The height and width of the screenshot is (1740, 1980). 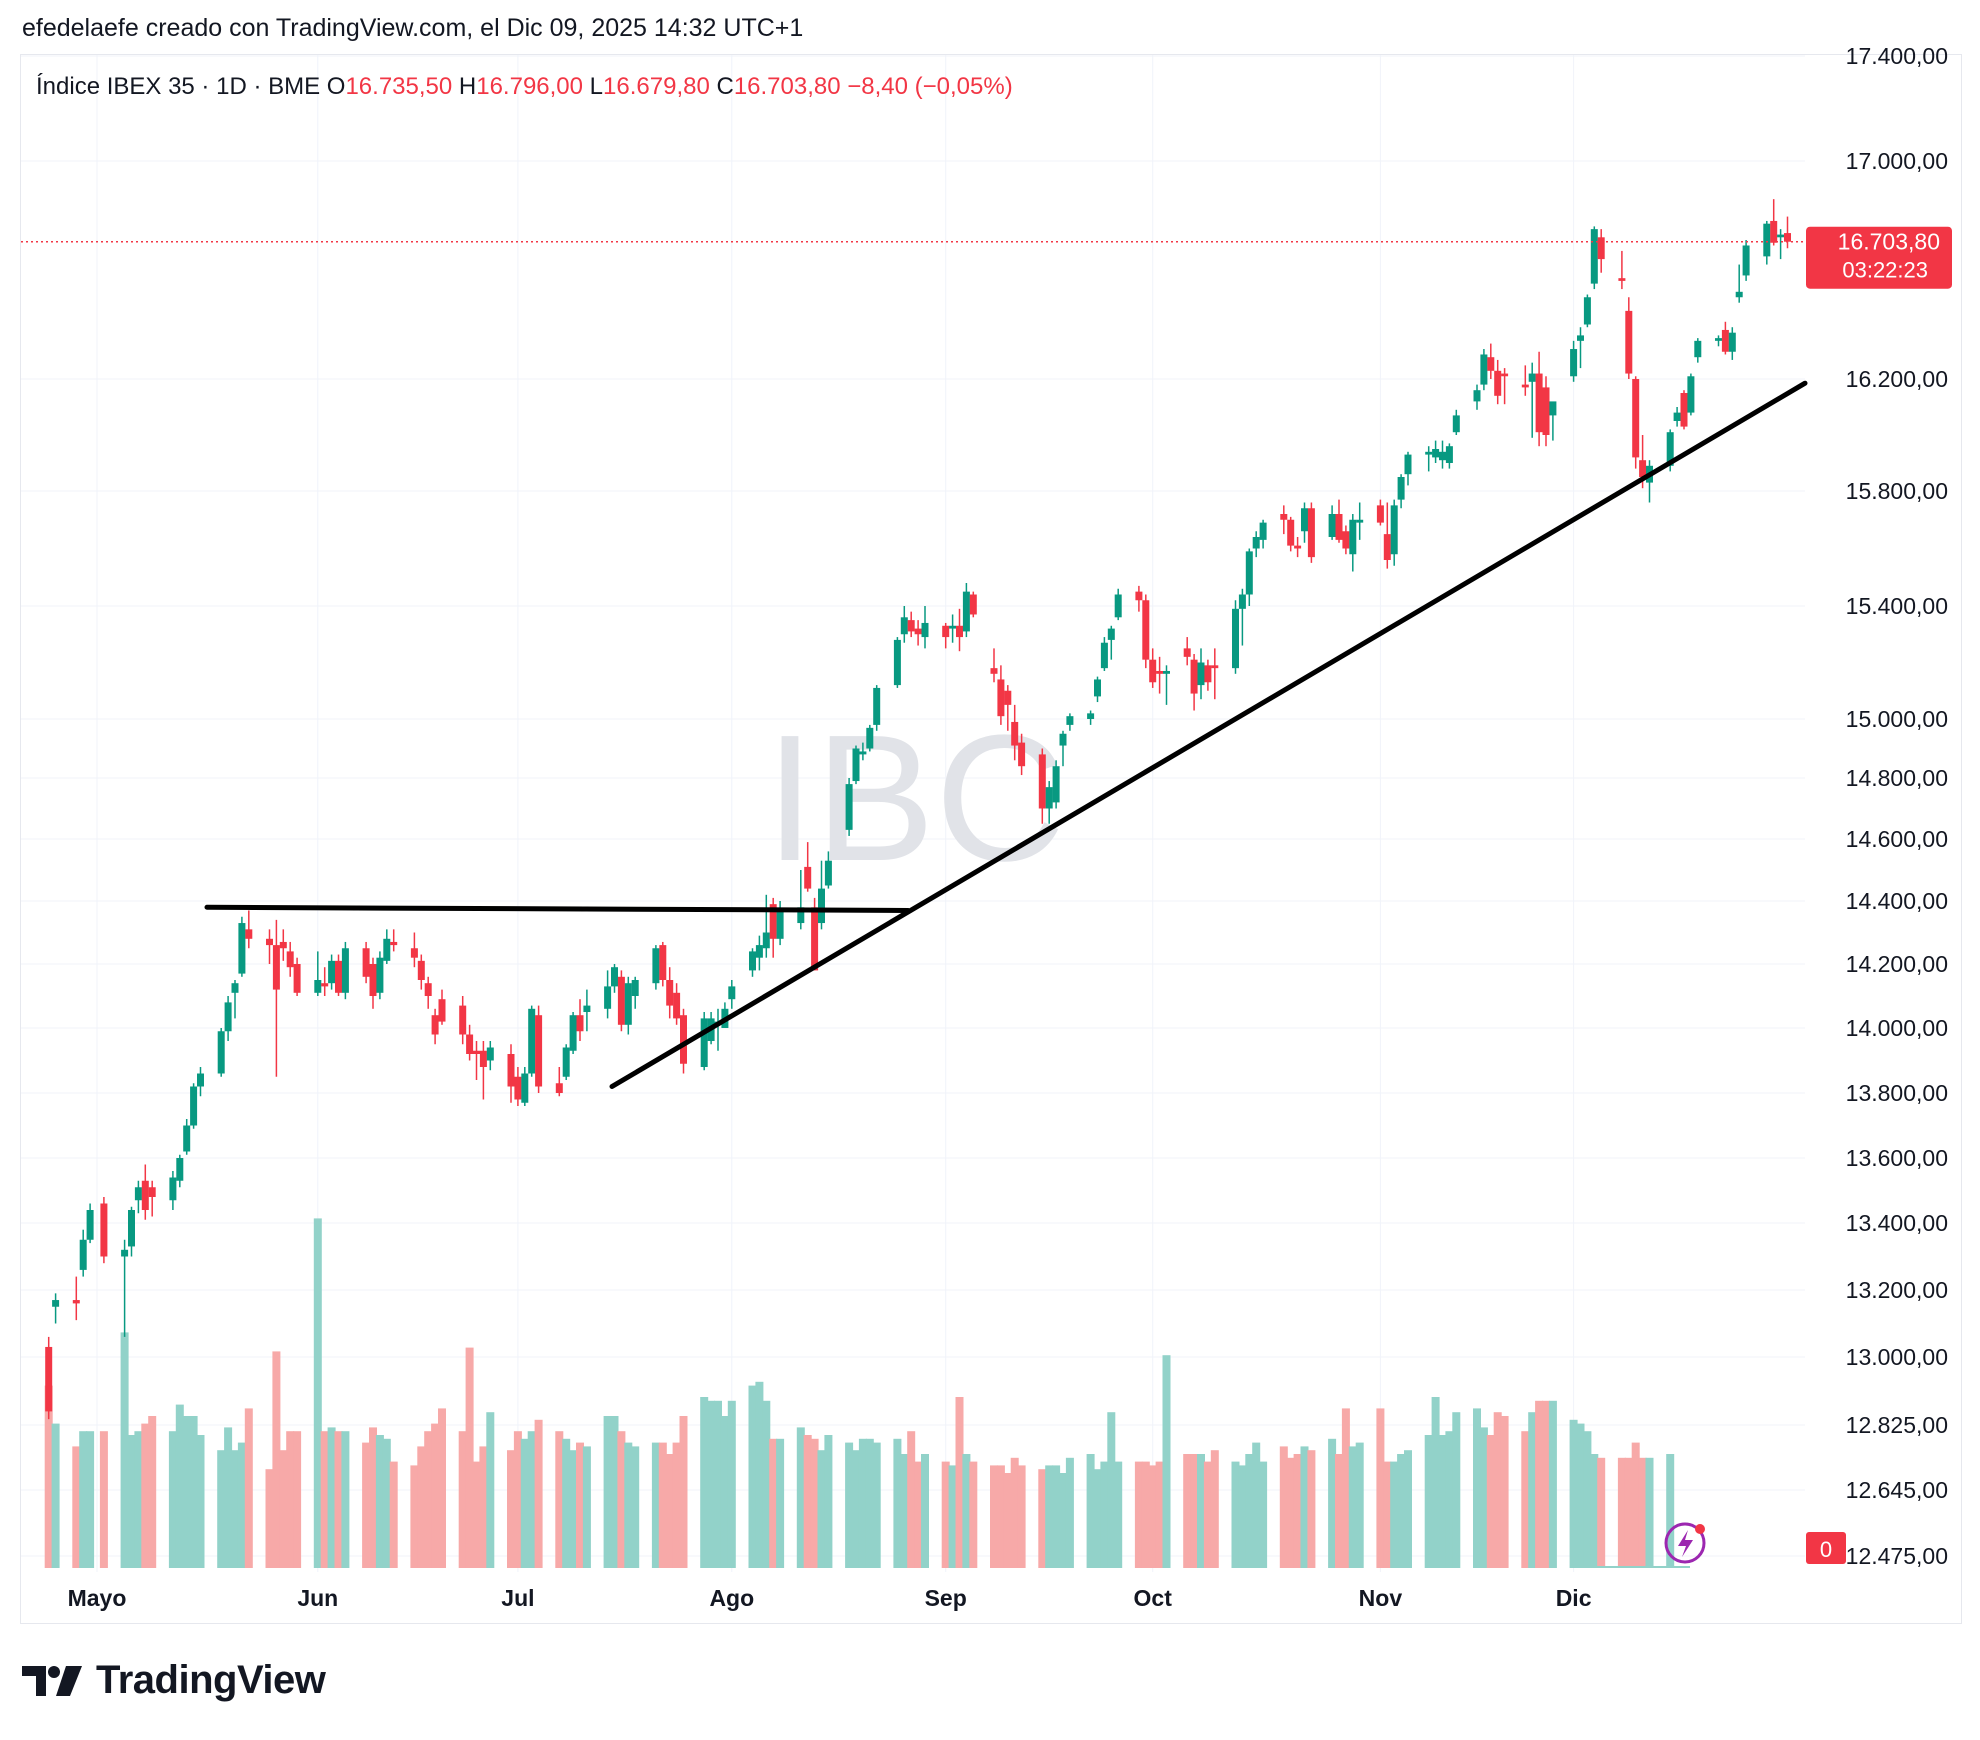 I want to click on lightning-icon-ring, so click(x=1685, y=1543).